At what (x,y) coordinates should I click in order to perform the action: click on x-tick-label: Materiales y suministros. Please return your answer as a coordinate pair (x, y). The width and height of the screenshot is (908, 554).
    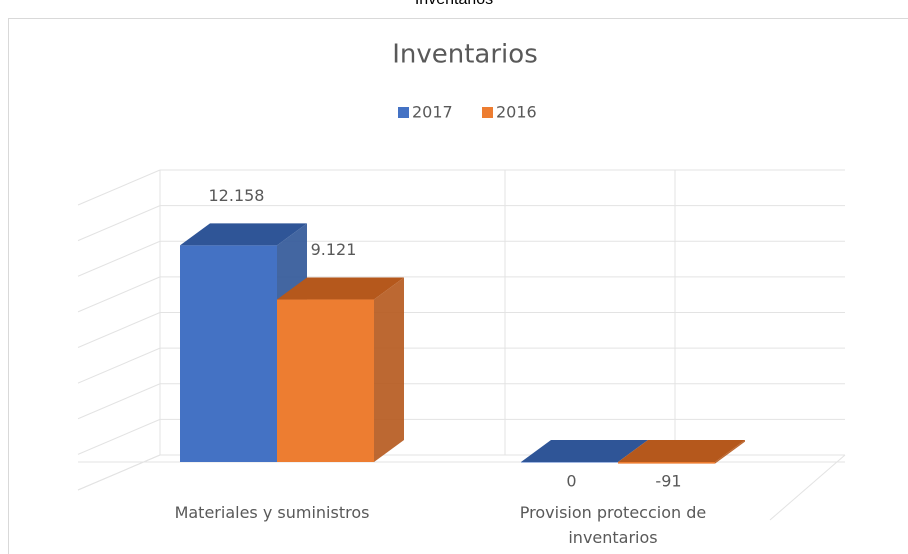
    Looking at the image, I should click on (272, 512).